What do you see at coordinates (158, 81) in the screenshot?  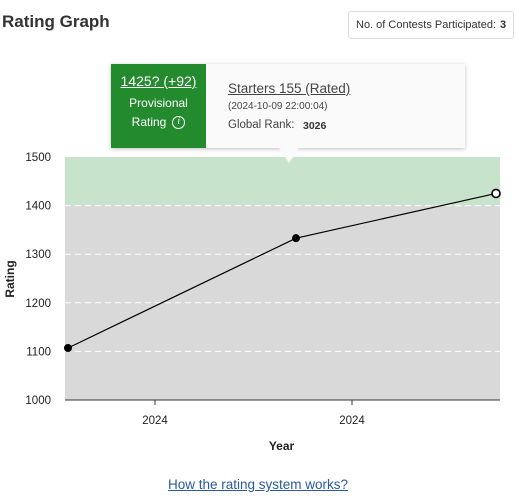 I see `tooltip-rating-value: 1425? (+92)` at bounding box center [158, 81].